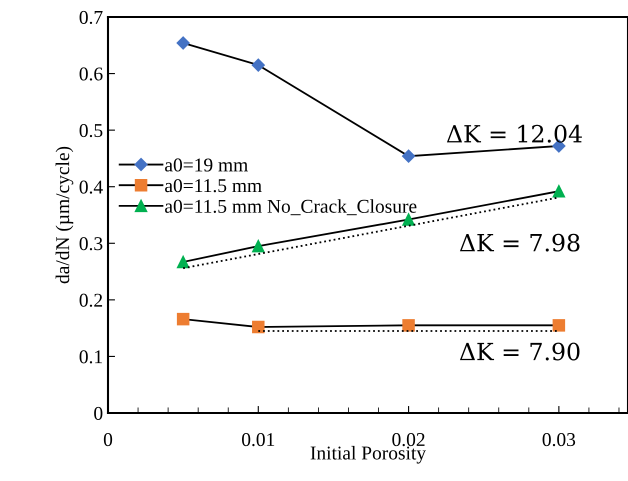  Describe the element at coordinates (91, 74) in the screenshot. I see `y-tick-label: 0.6` at that location.